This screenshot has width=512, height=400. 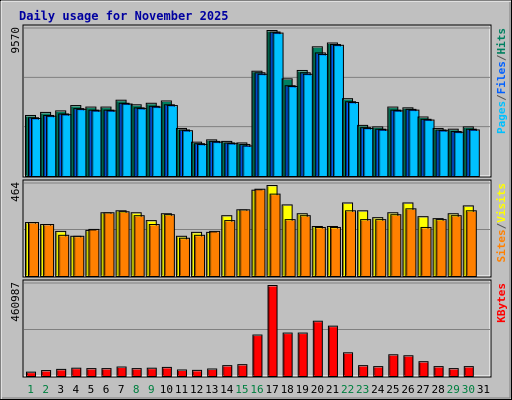 I want to click on legend-entry: Sites, so click(x=501, y=245).